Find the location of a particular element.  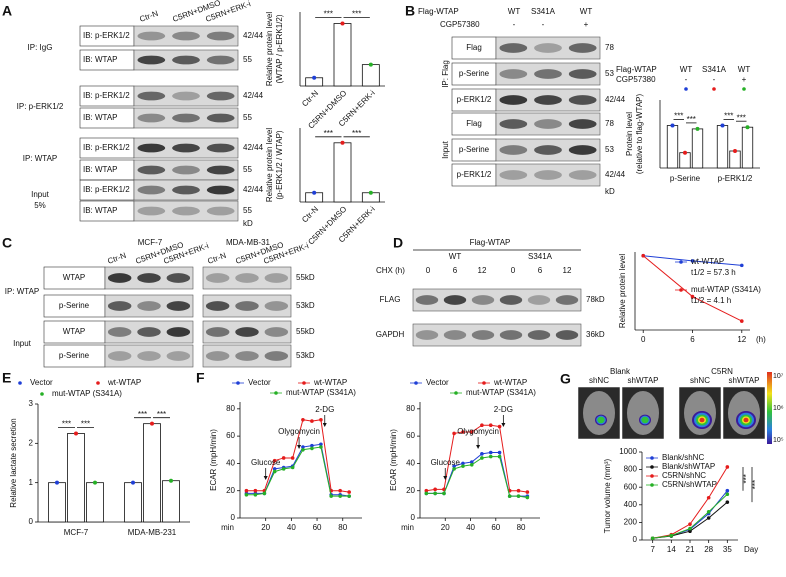

bar is located at coordinates (171, 501).